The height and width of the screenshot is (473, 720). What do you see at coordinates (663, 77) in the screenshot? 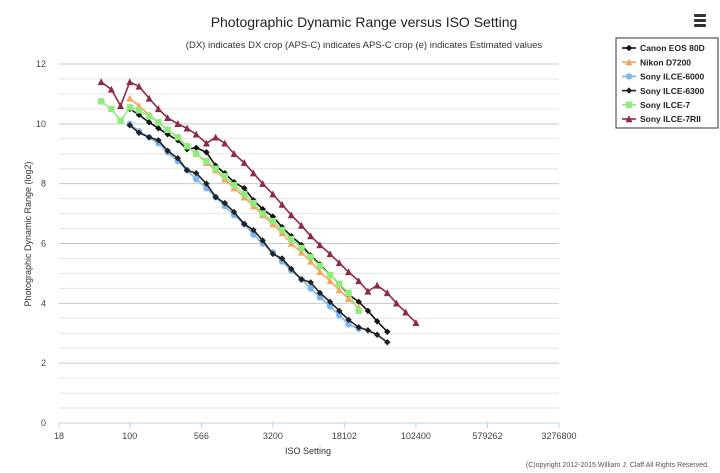
I see `legend-item: Sony ILCE-6000` at bounding box center [663, 77].